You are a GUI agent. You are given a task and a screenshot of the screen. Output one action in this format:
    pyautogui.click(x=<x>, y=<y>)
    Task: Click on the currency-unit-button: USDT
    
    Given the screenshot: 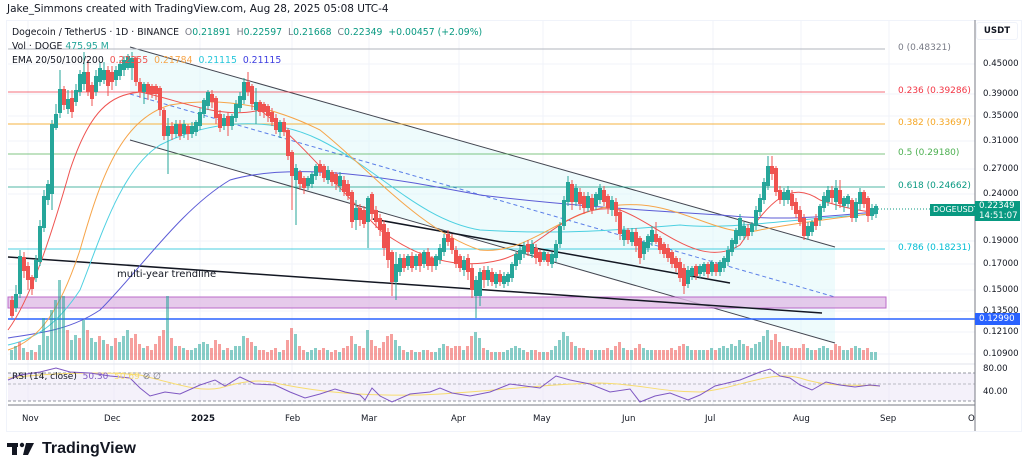 What is the action you would take?
    pyautogui.click(x=997, y=31)
    